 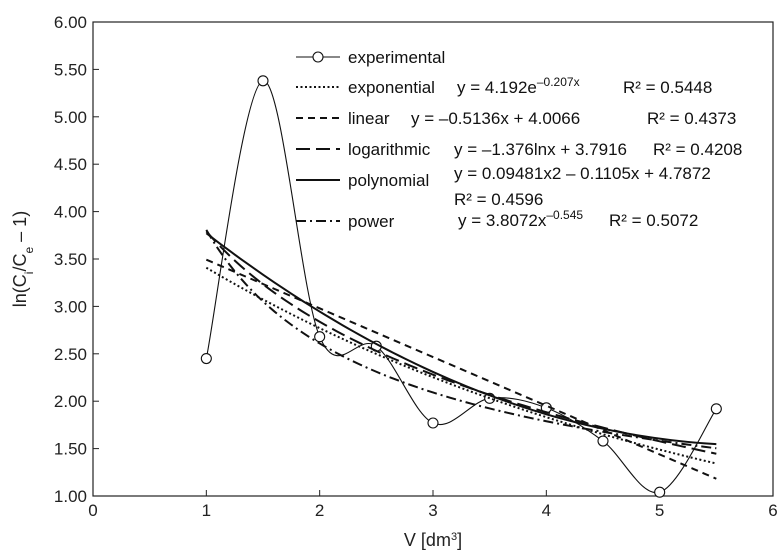 I want to click on legend-label-experimental: experimental, so click(x=396, y=57).